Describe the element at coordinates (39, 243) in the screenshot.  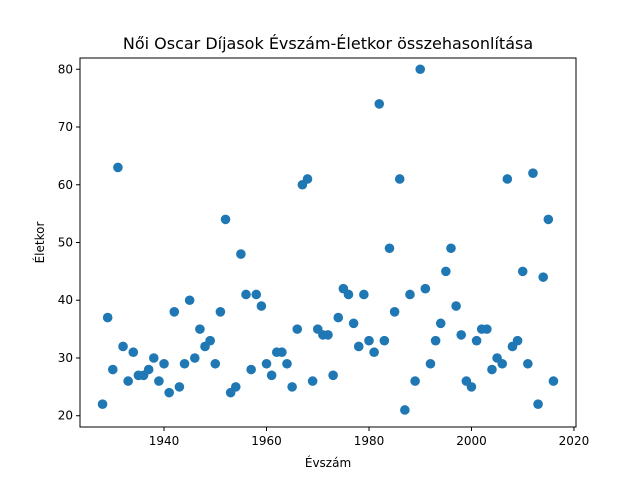
I see `y-axis-label: Életkor` at that location.